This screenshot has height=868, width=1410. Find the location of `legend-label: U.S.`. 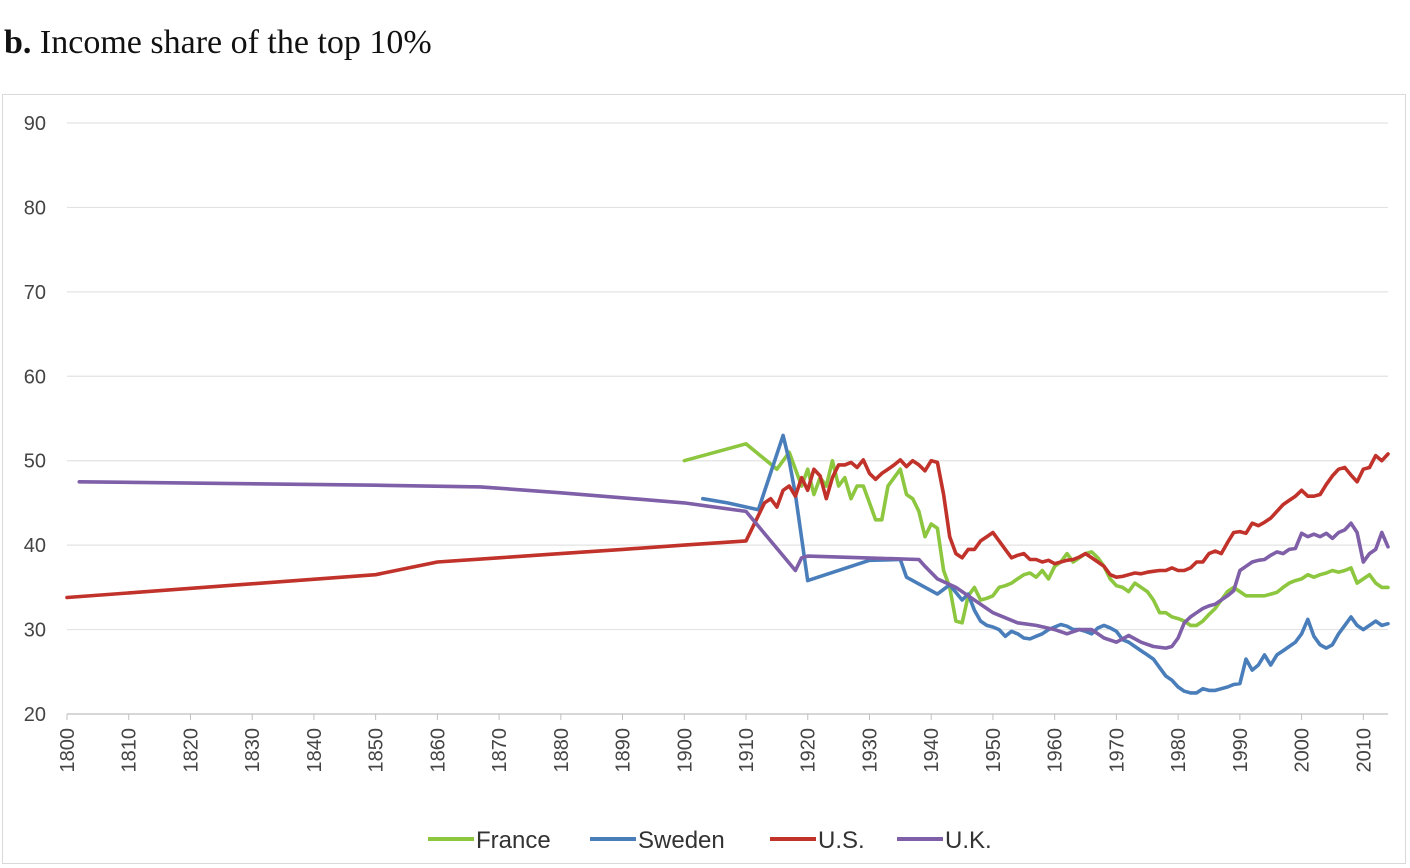

legend-label: U.S. is located at coordinates (841, 840).